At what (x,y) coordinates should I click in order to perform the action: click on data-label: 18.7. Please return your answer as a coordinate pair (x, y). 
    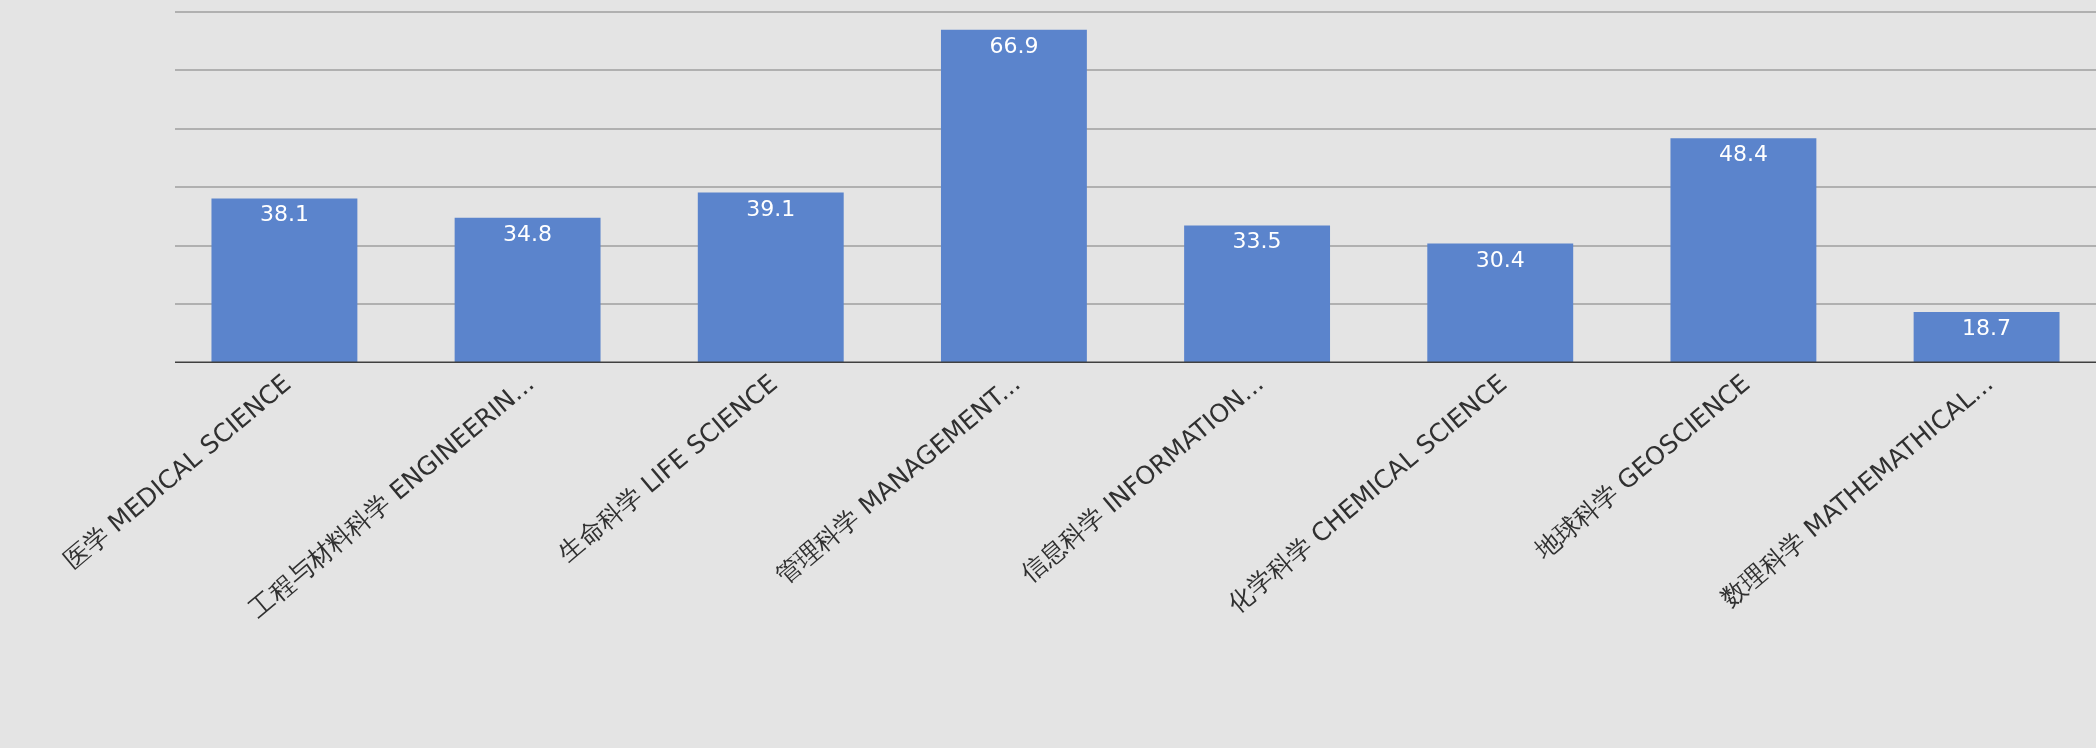
    Looking at the image, I should click on (1987, 328).